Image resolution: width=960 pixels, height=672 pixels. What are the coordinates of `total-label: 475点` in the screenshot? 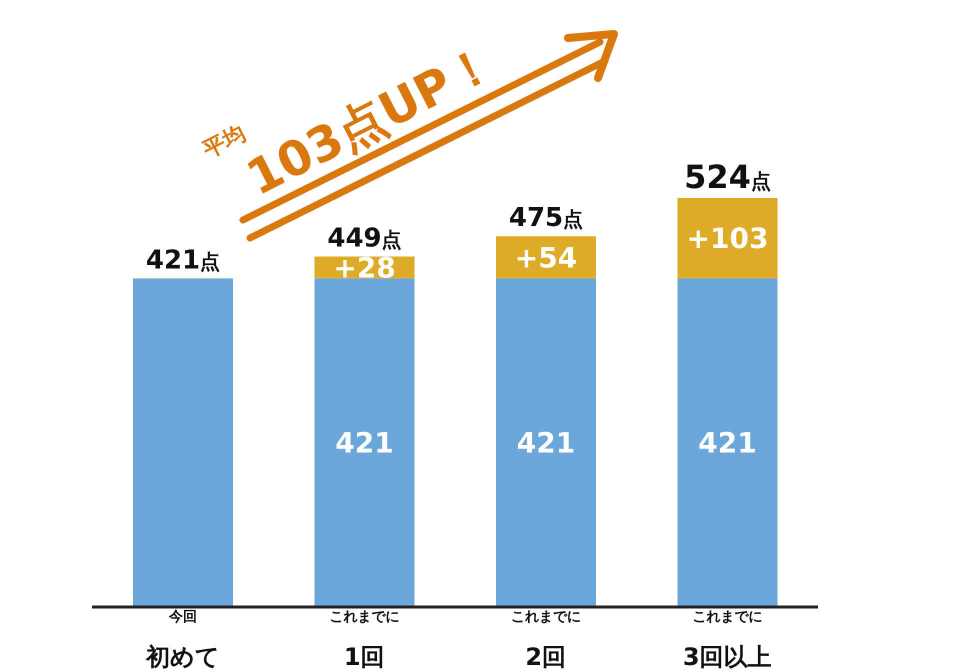 It's located at (546, 218).